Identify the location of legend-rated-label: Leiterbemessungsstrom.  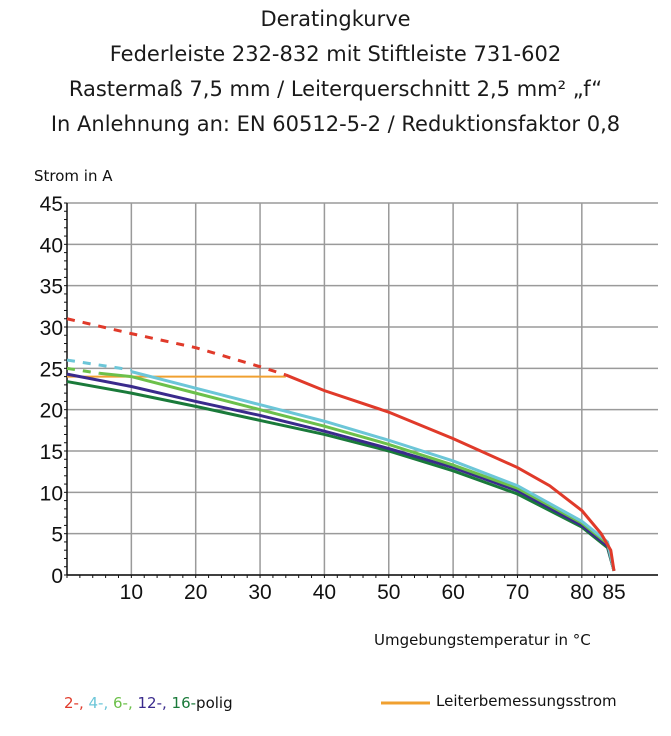
(526, 701).